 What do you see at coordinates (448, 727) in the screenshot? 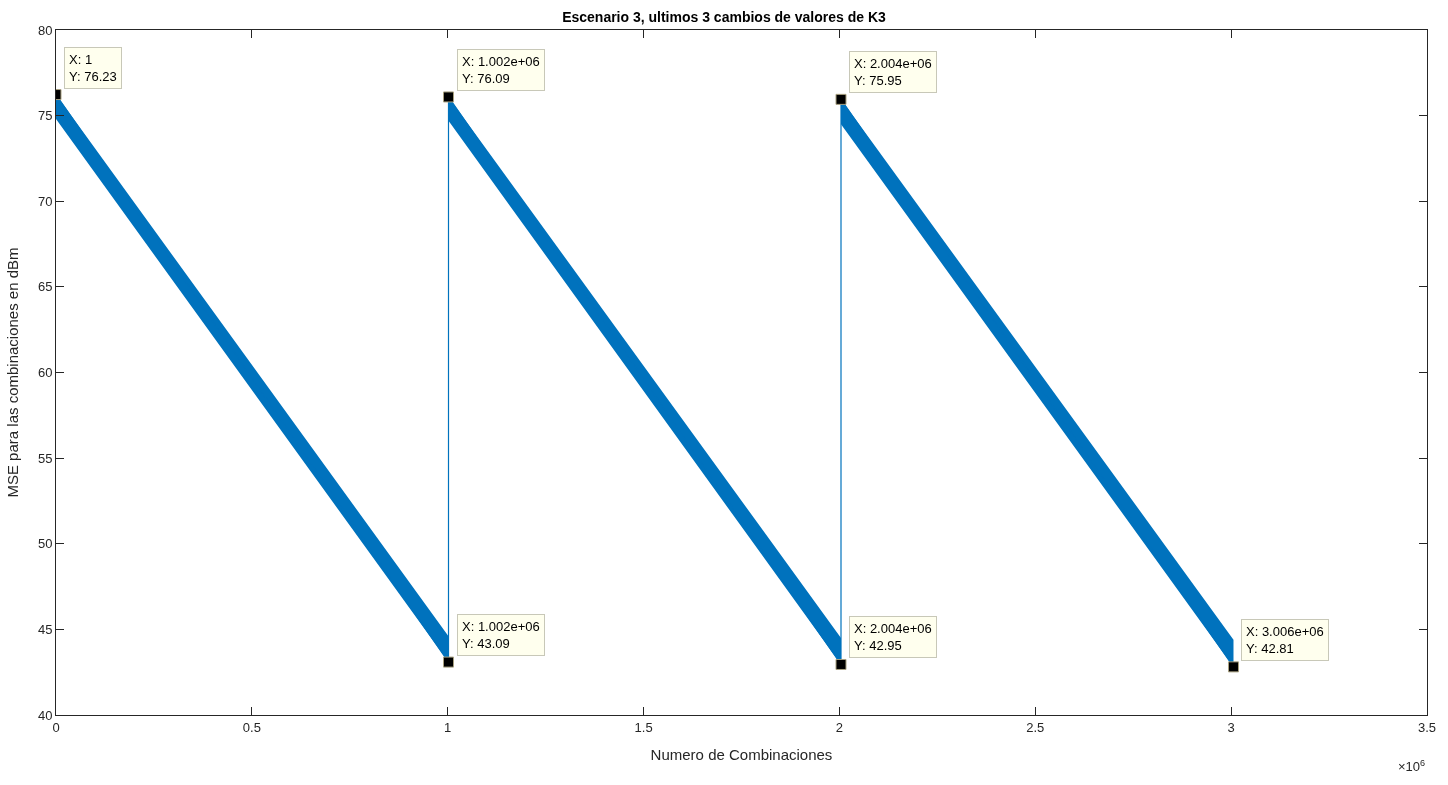
I see `x-tick-label: 1` at bounding box center [448, 727].